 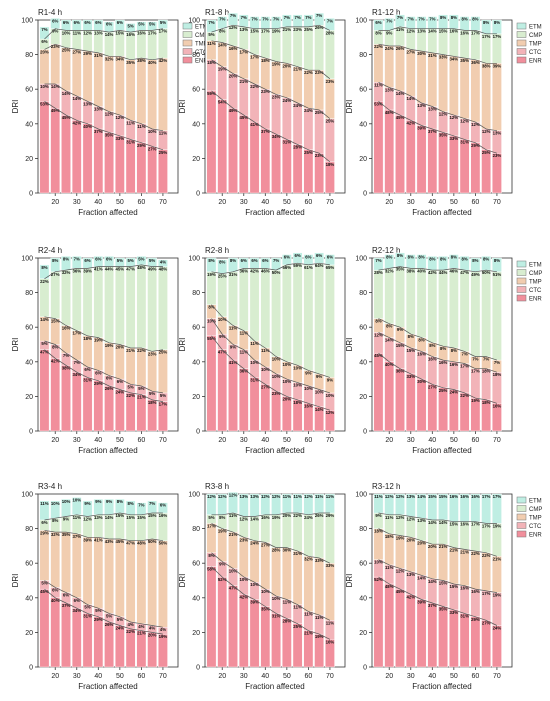 I want to click on data-label-cmp: 48%, so click(x=141, y=267).